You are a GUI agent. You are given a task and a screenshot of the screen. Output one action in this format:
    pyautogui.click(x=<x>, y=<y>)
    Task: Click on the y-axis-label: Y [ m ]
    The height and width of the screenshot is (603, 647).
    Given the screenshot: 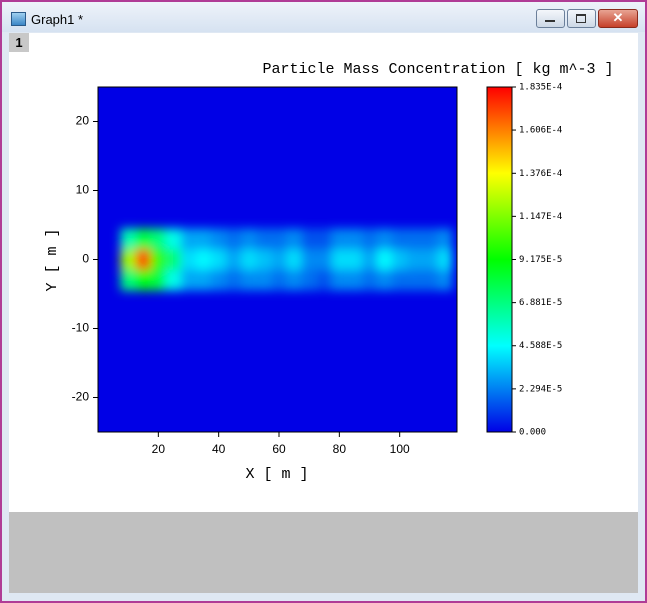 What is the action you would take?
    pyautogui.click(x=52, y=259)
    